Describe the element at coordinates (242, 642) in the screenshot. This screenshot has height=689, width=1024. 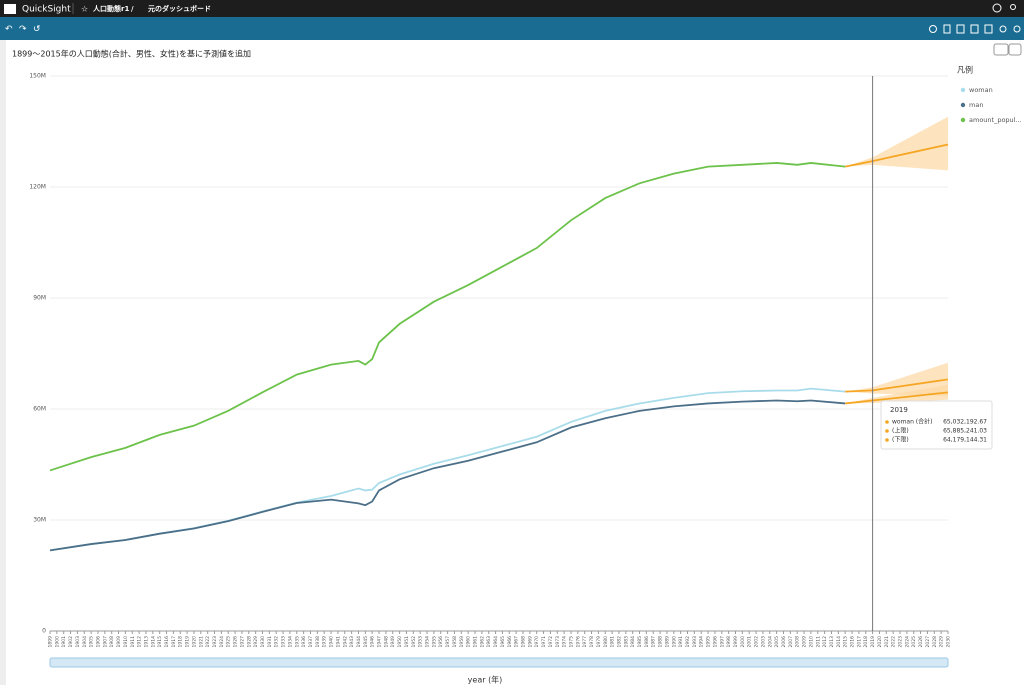
I see `x-tick-label: 1927` at that location.